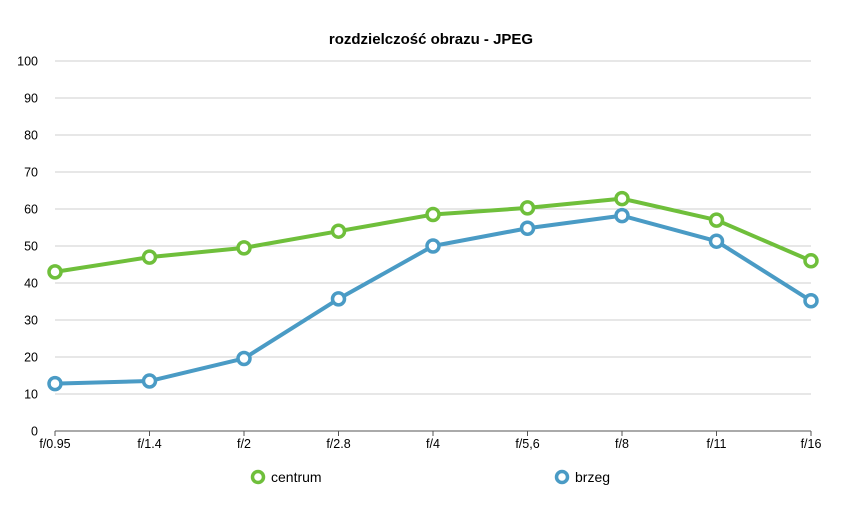 The width and height of the screenshot is (862, 510). What do you see at coordinates (244, 444) in the screenshot?
I see `x-tick-label: f/2` at bounding box center [244, 444].